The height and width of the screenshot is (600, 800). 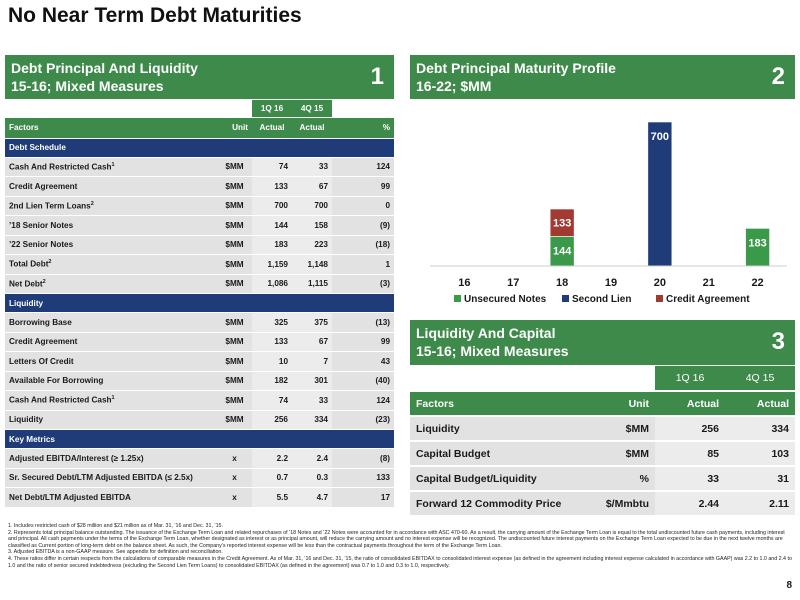 I want to click on pct-change: (18), so click(x=363, y=245).